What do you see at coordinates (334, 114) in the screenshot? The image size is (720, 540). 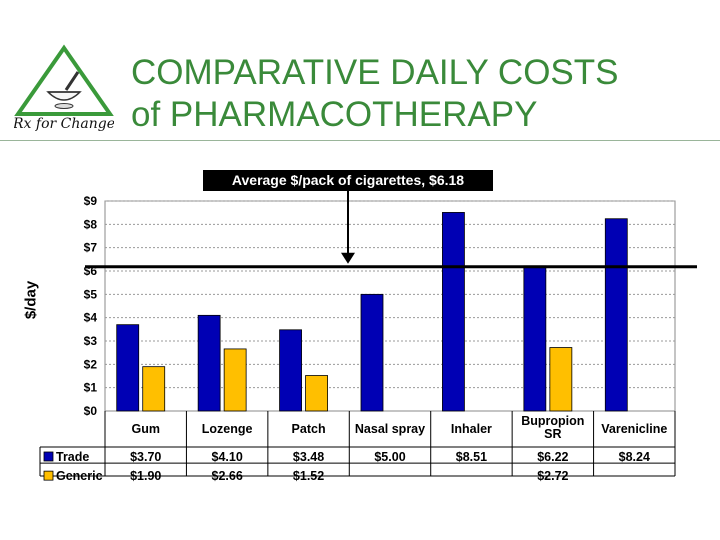 I see `title-line-2: of PHARMACOTHERAPY` at bounding box center [334, 114].